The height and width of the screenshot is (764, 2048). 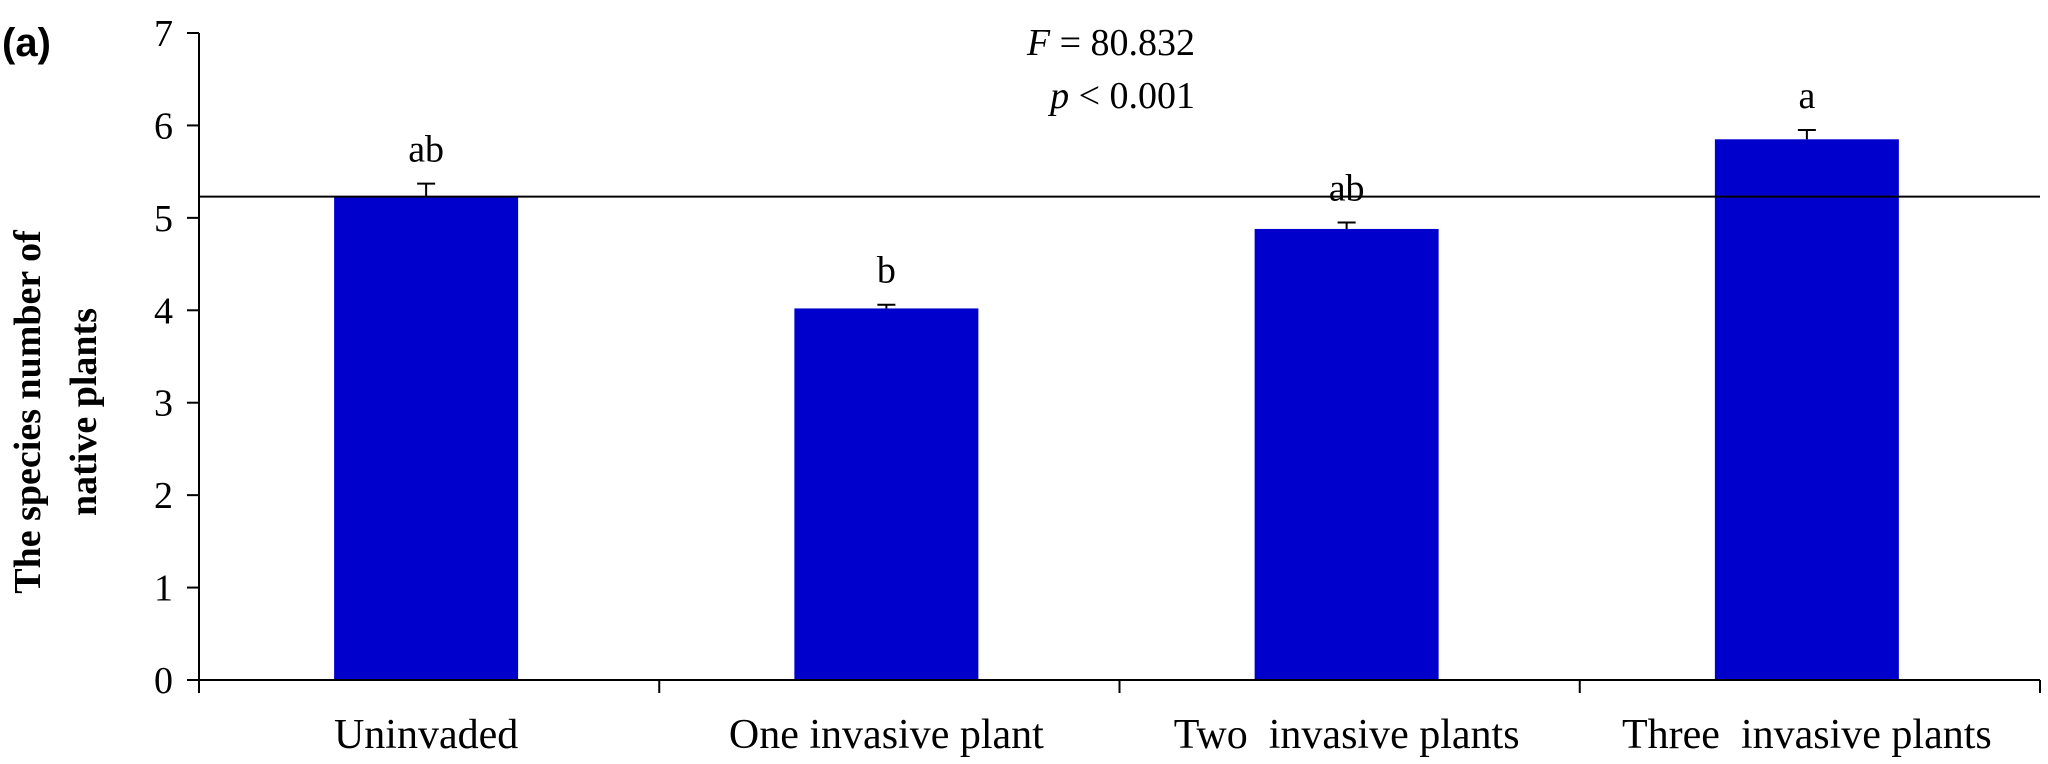 What do you see at coordinates (1038, 43) in the screenshot?
I see `f-symbol: F` at bounding box center [1038, 43].